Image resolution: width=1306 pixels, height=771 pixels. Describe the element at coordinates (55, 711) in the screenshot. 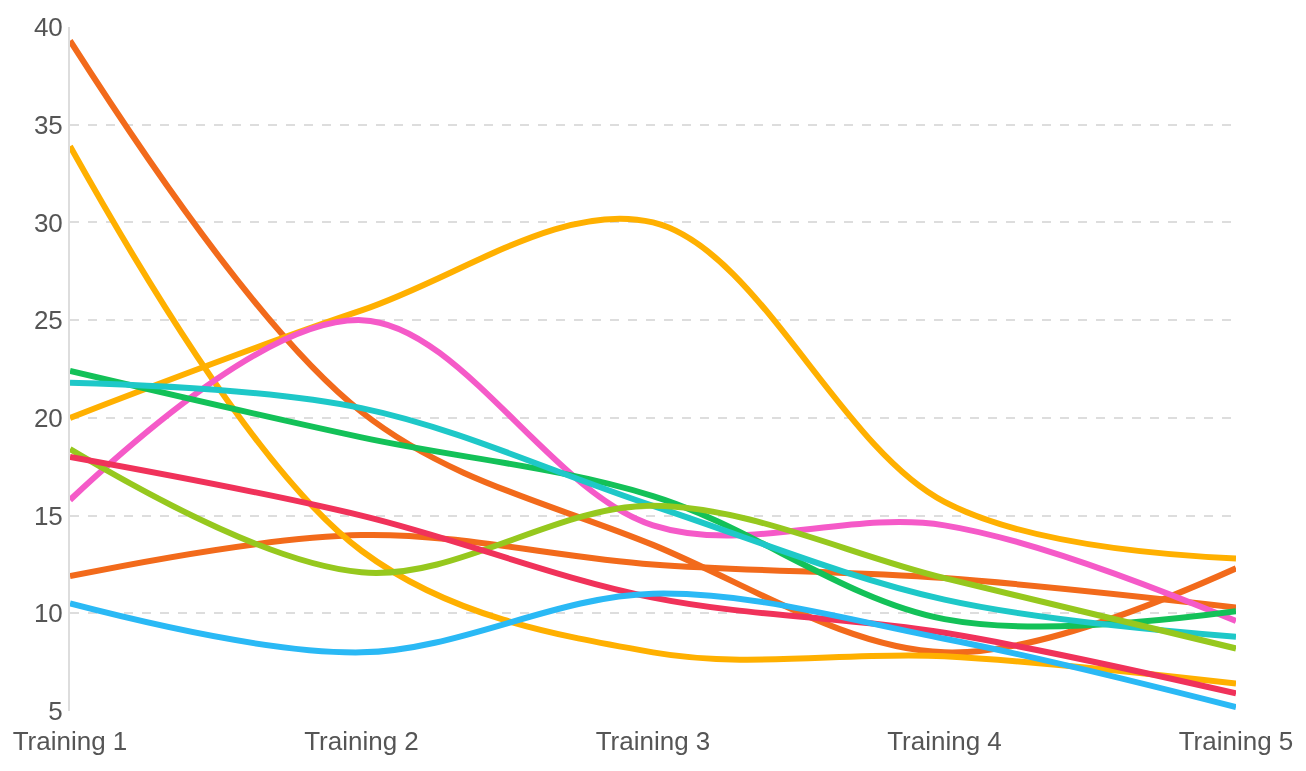

I see `y-tick-label: 5` at that location.